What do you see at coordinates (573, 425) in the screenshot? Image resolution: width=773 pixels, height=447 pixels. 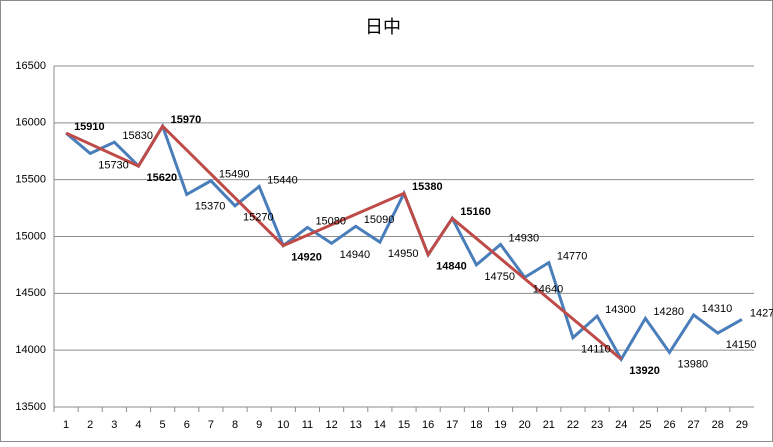 I see `x-tick-label: 22` at bounding box center [573, 425].